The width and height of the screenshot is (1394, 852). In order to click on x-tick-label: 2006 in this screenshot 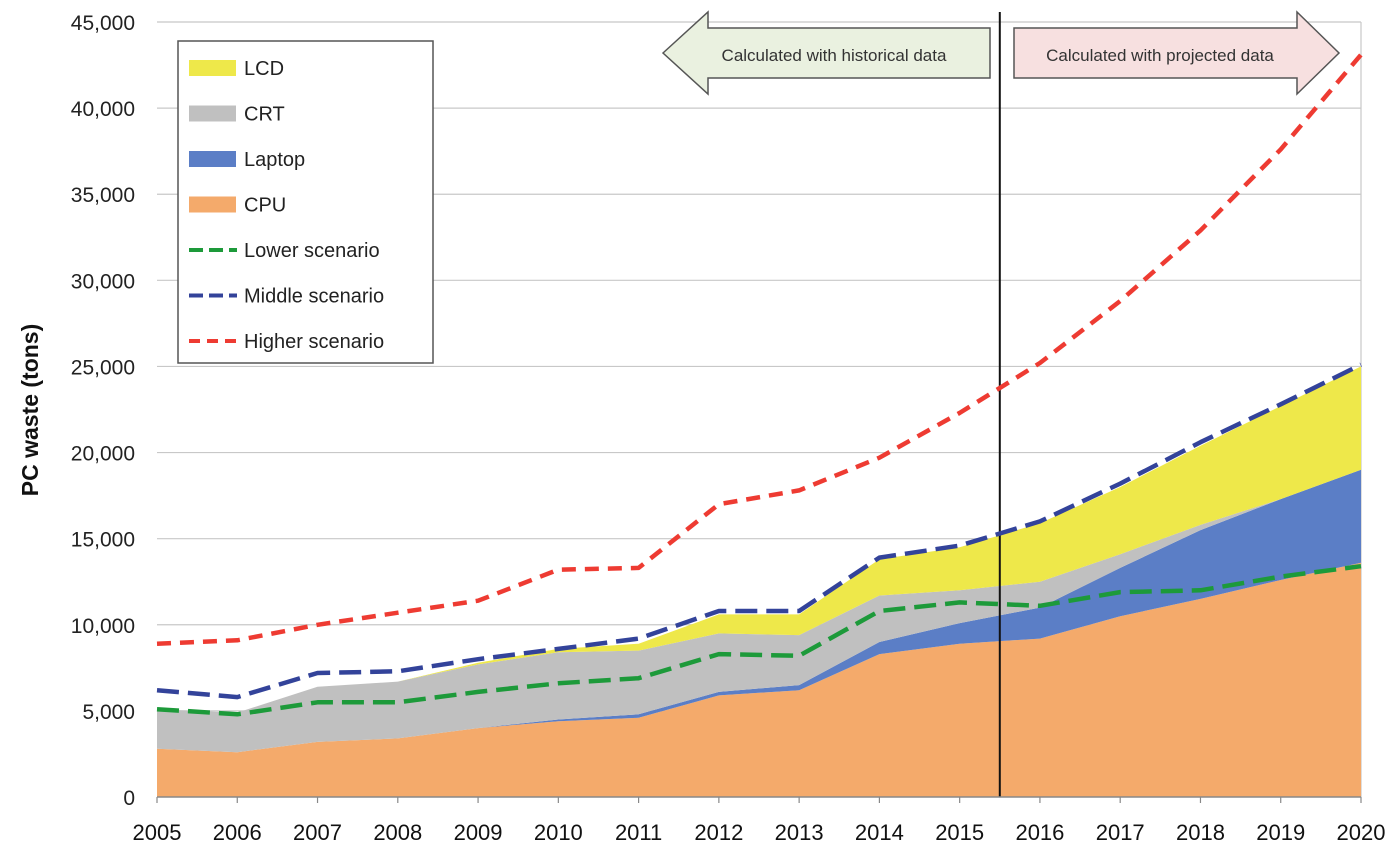, I will do `click(237, 832)`.